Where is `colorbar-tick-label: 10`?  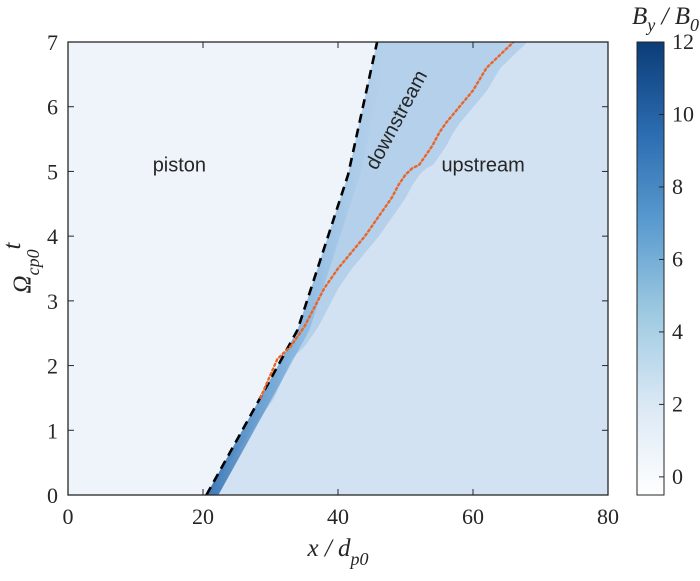
colorbar-tick-label: 10 is located at coordinates (683, 113).